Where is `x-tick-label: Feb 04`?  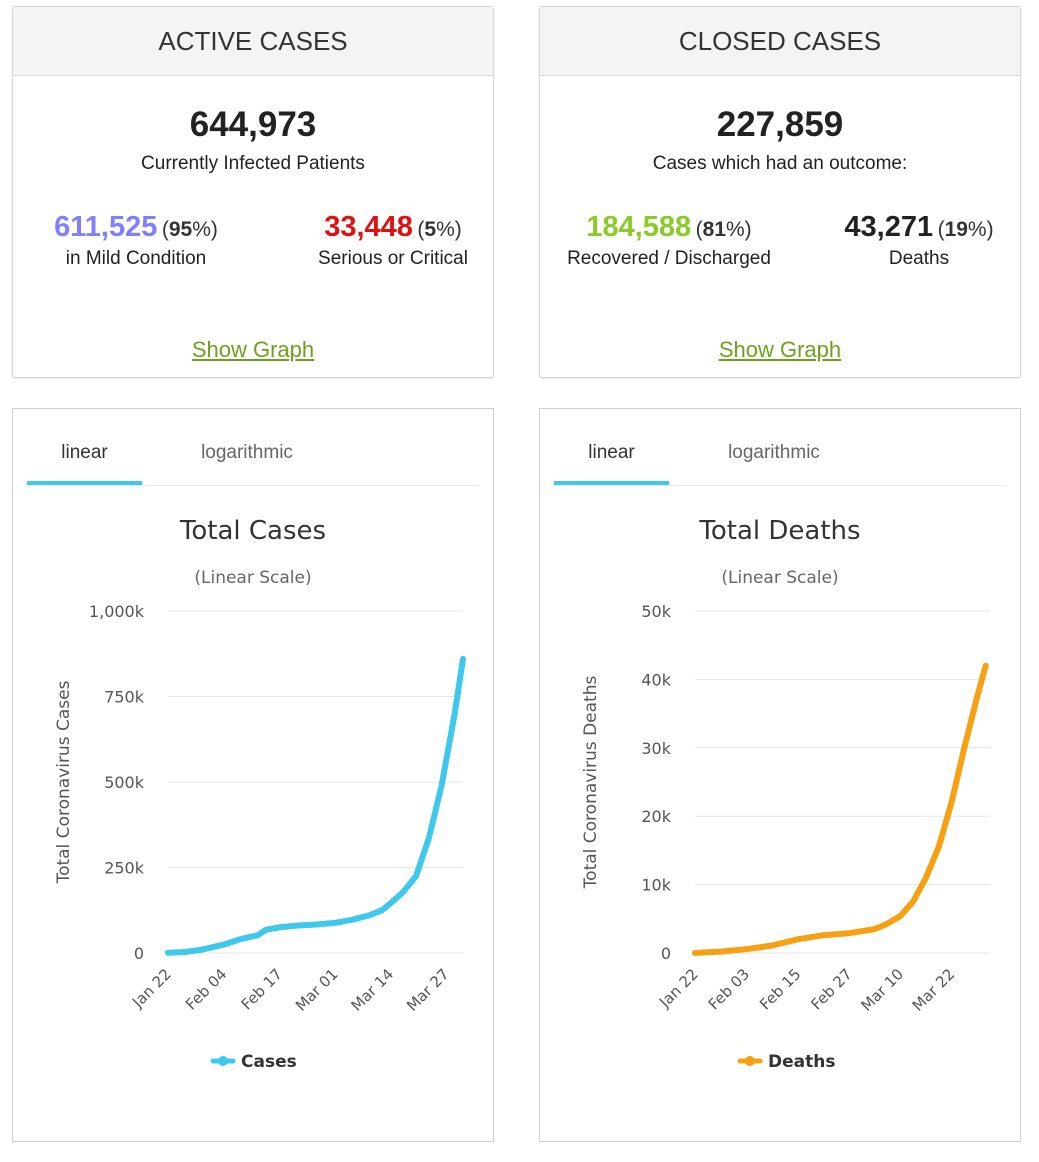 x-tick-label: Feb 04 is located at coordinates (206, 989).